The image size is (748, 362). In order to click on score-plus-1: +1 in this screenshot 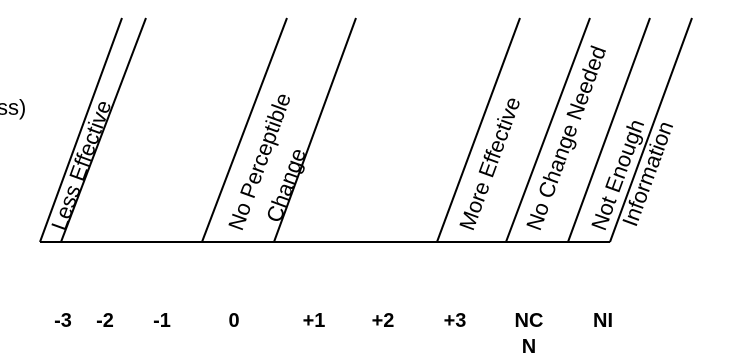, I will do `click(314, 321)`.